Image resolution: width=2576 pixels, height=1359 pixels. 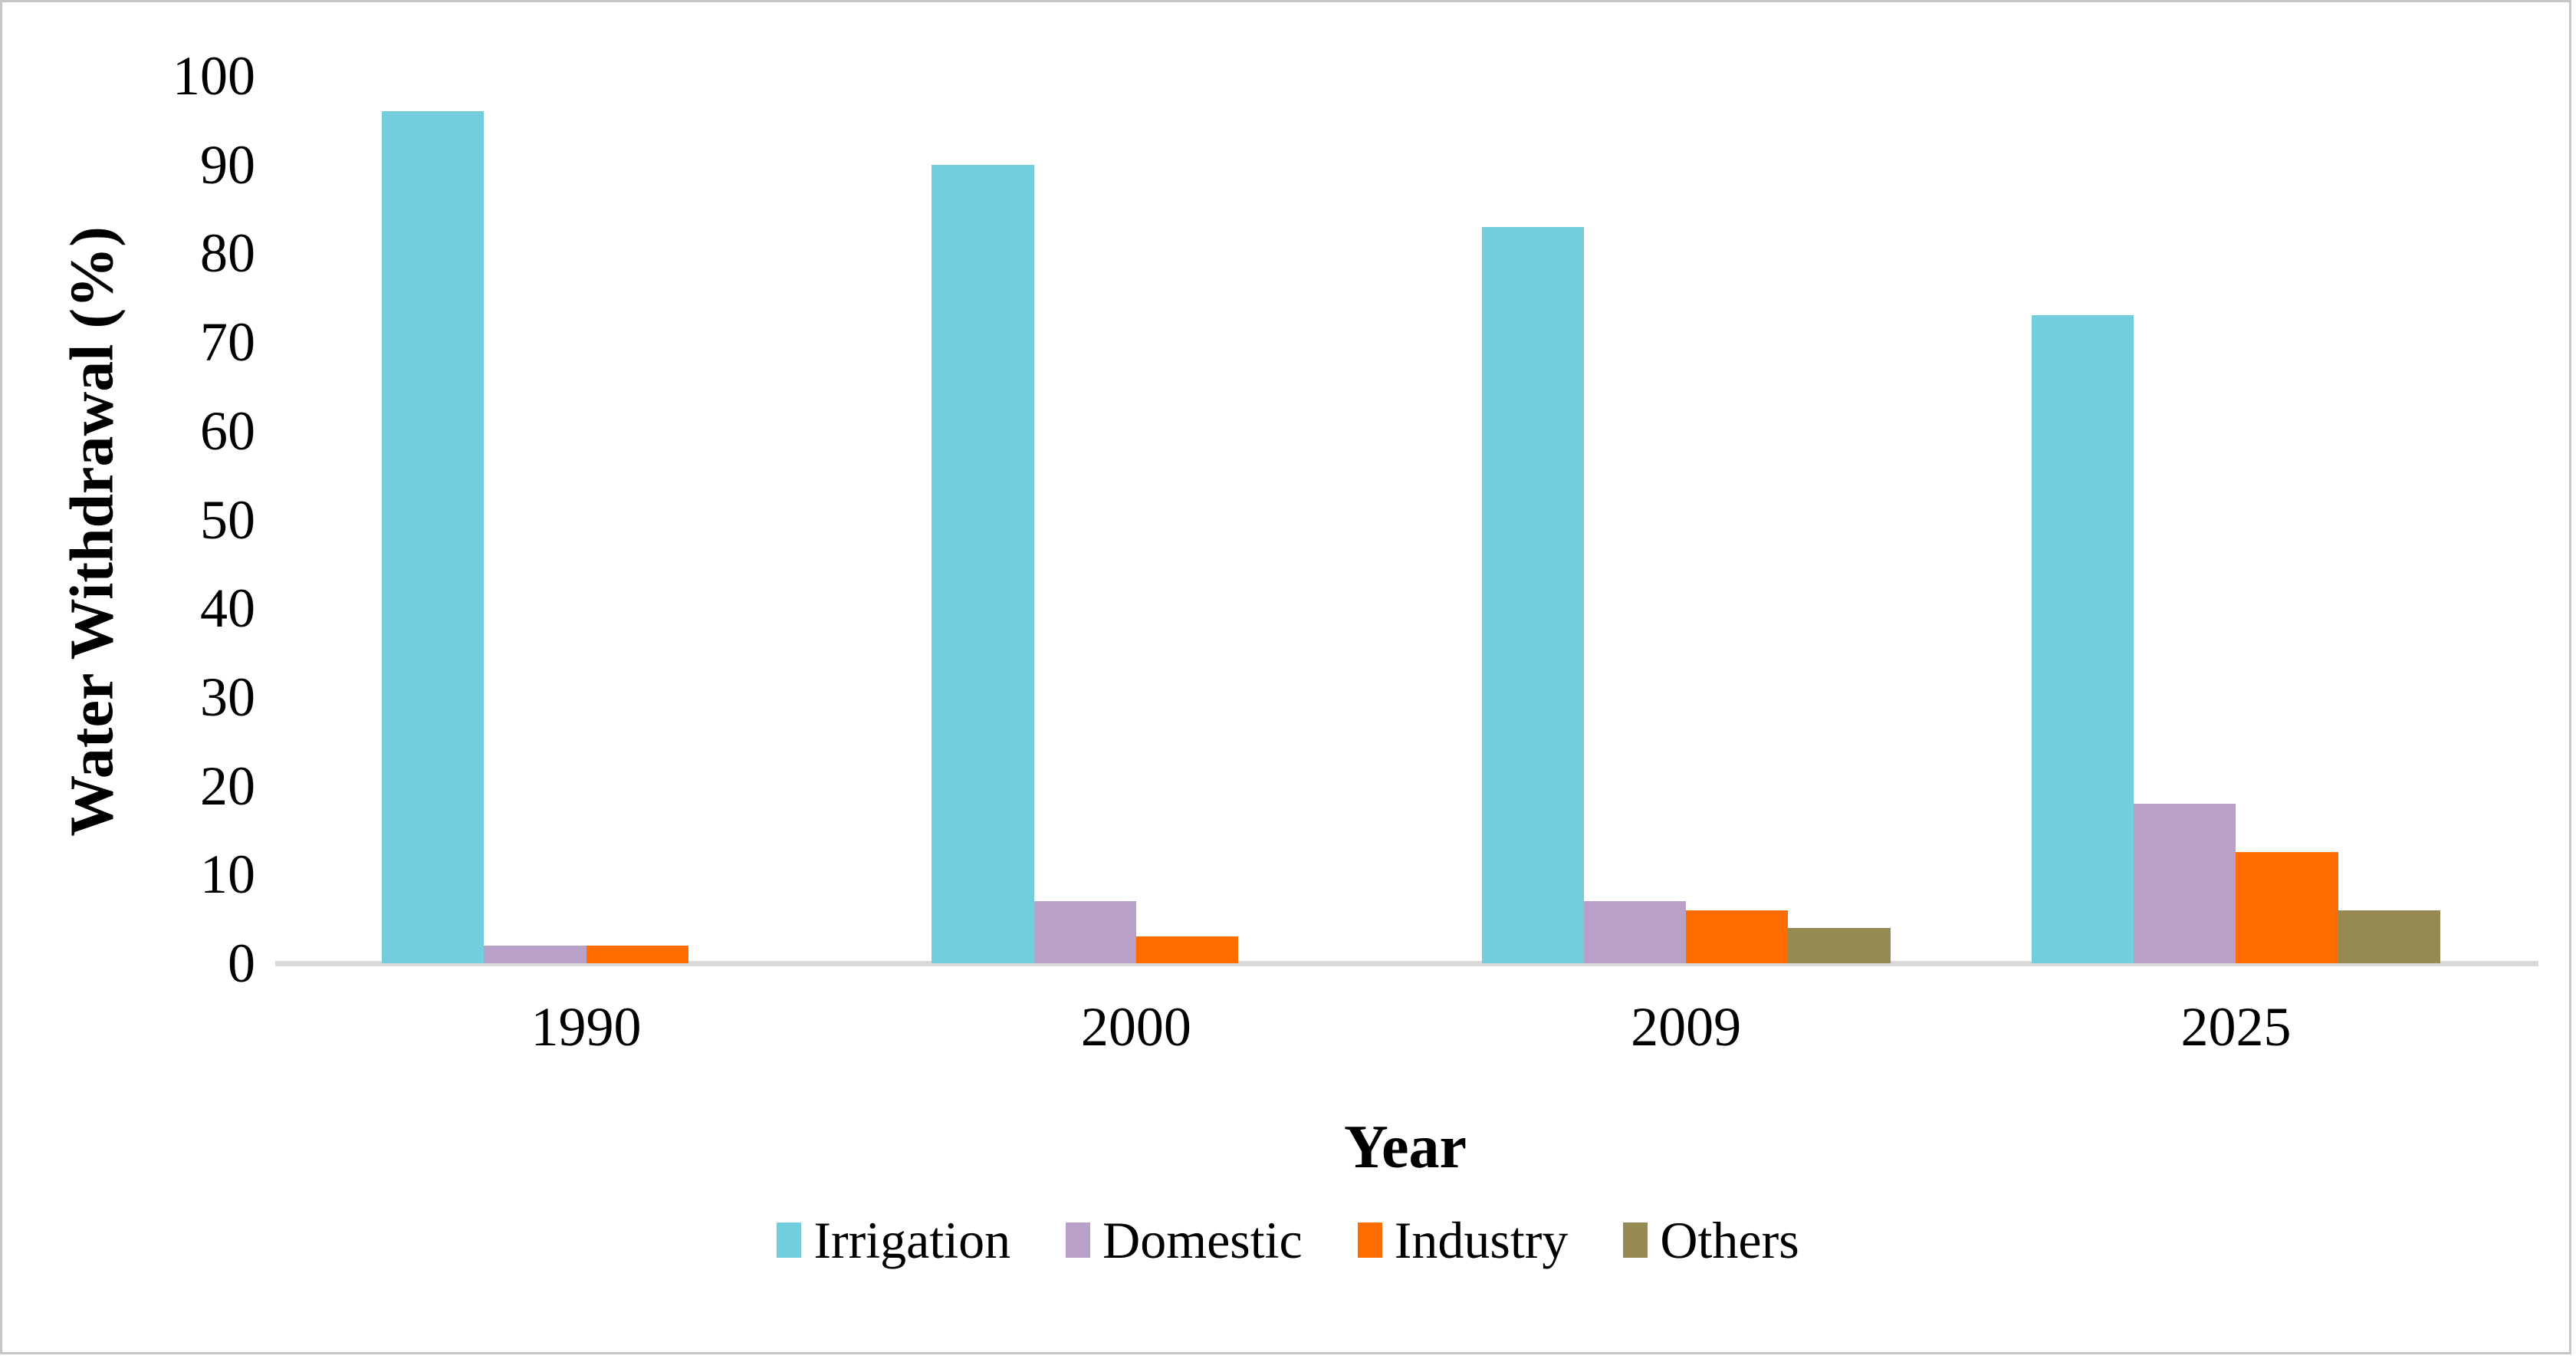 What do you see at coordinates (228, 786) in the screenshot?
I see `y-tick-20: 20` at bounding box center [228, 786].